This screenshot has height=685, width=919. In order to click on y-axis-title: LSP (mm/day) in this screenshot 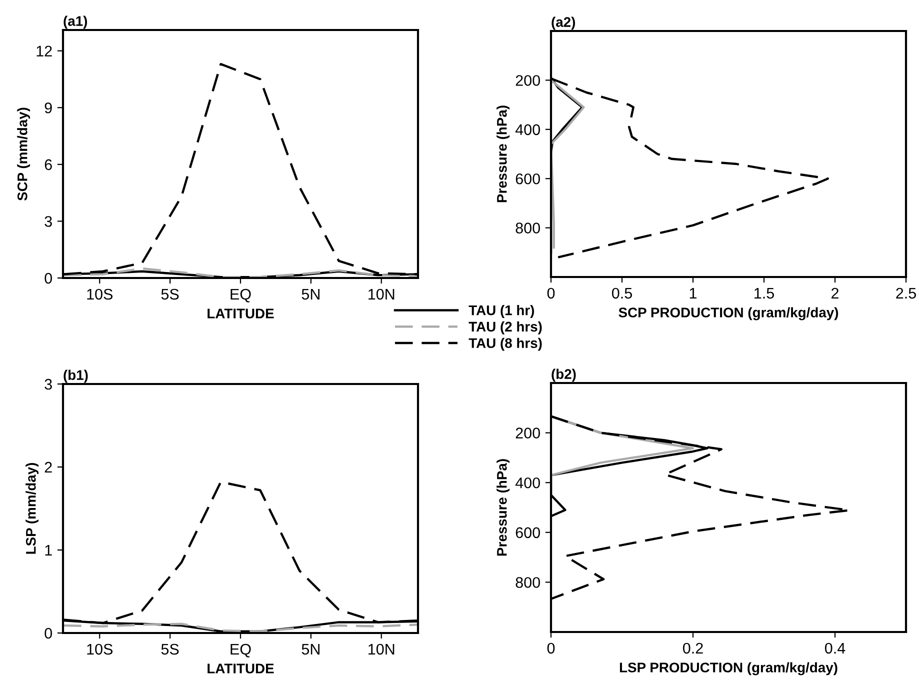, I will do `click(32, 508)`.